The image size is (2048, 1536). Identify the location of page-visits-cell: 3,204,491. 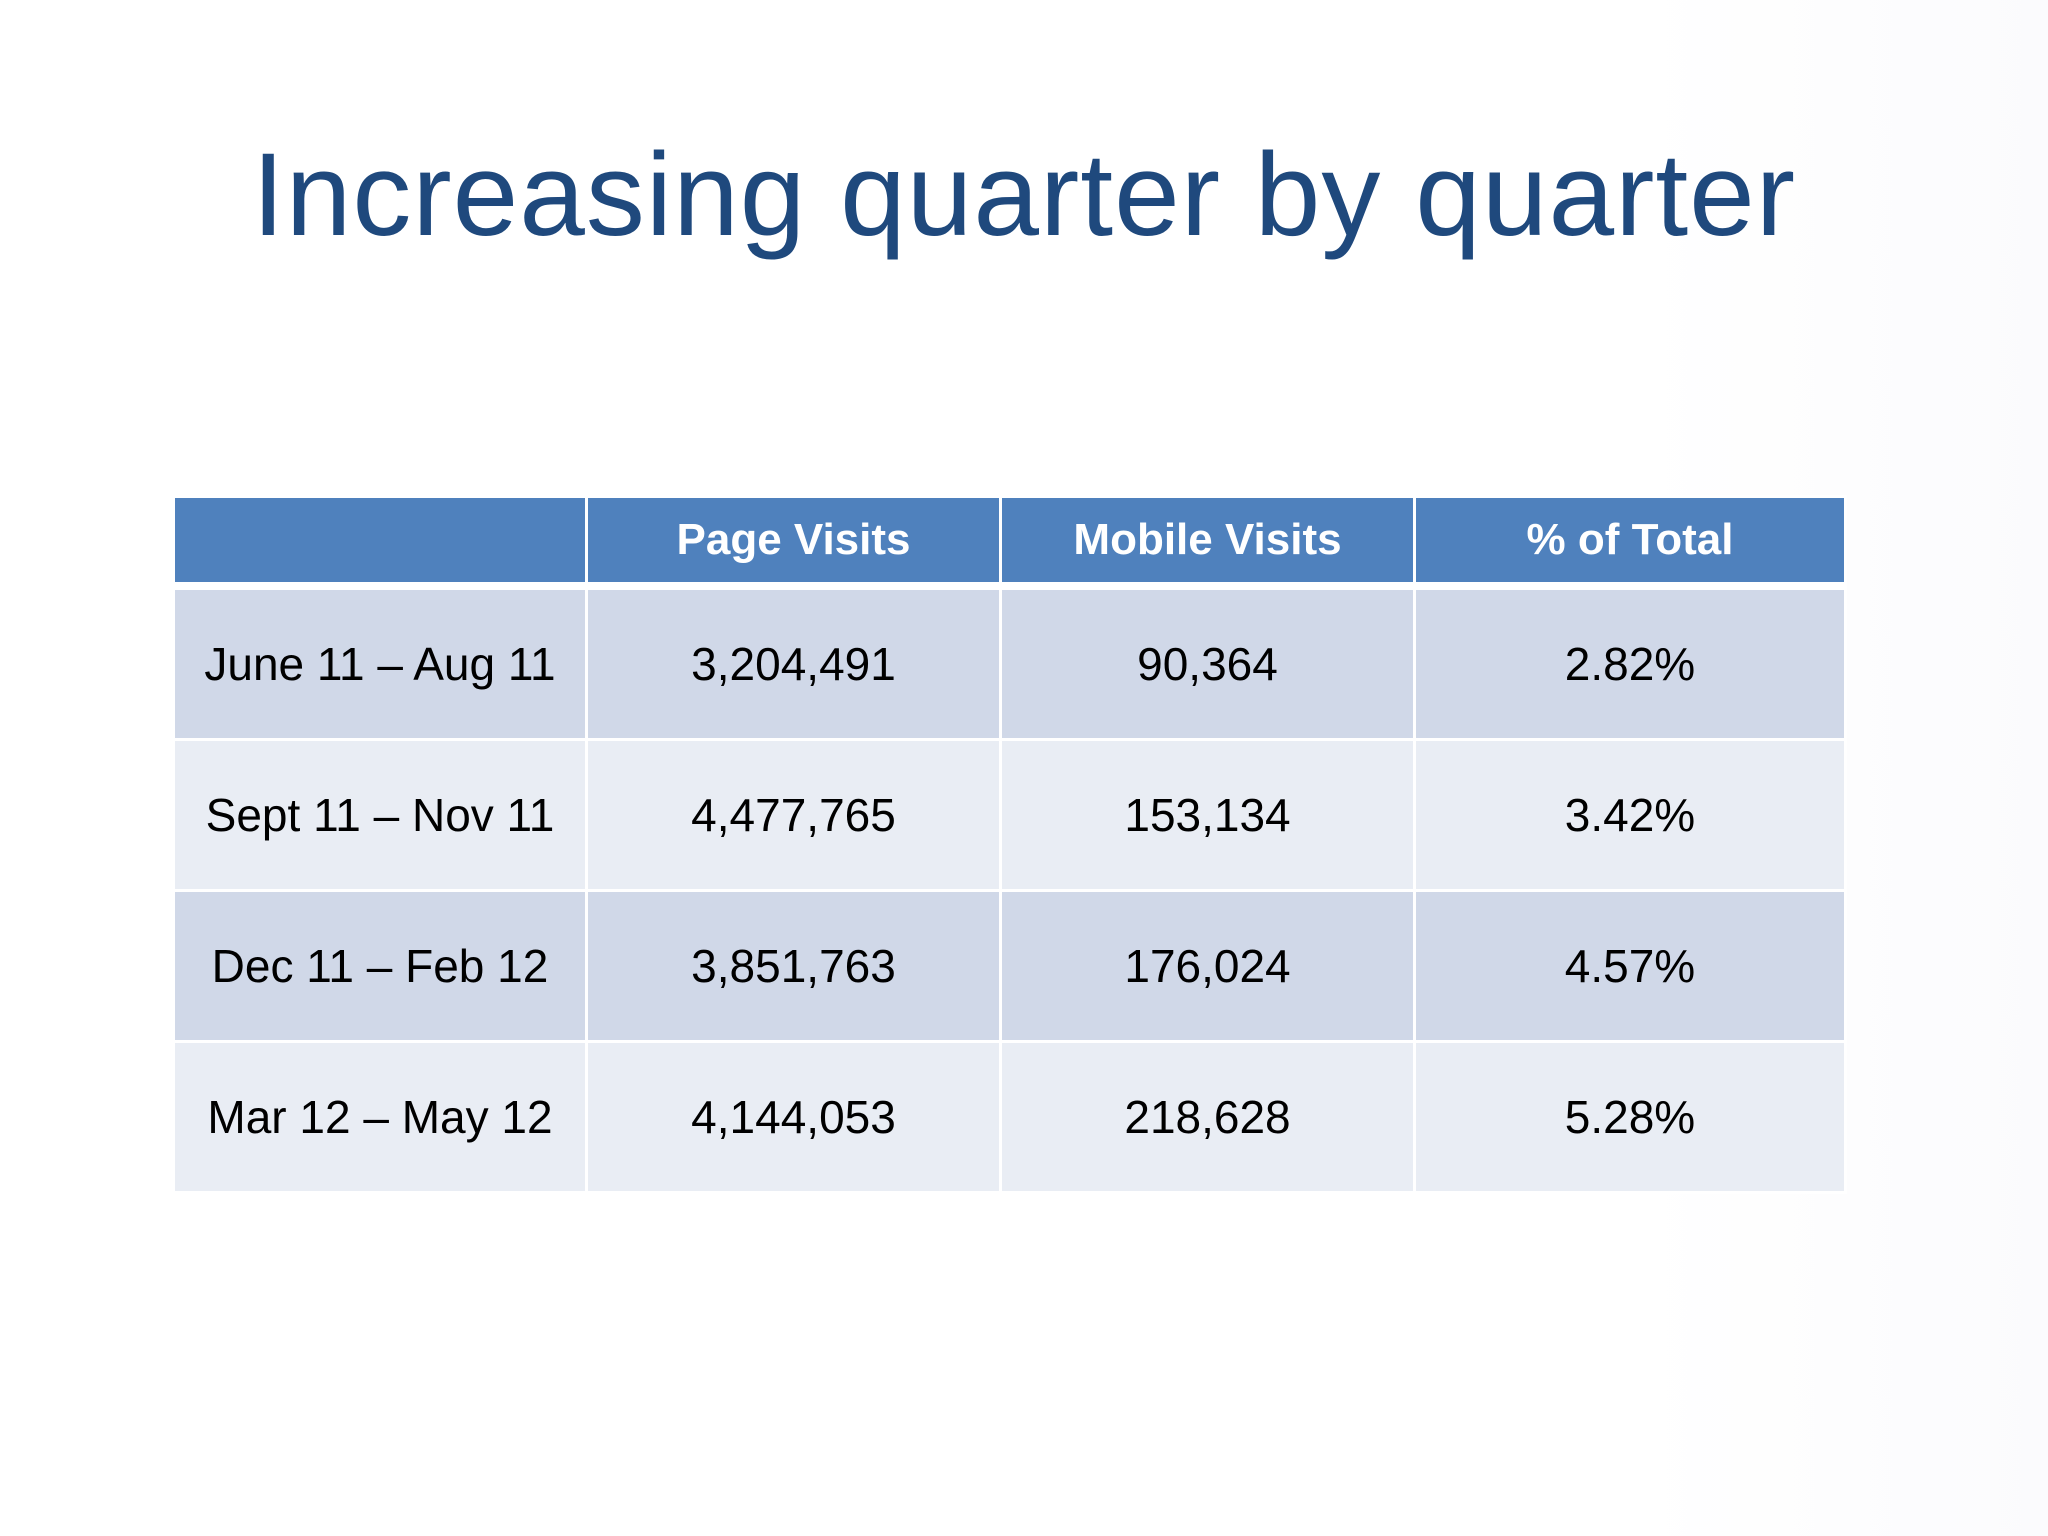
(793, 662).